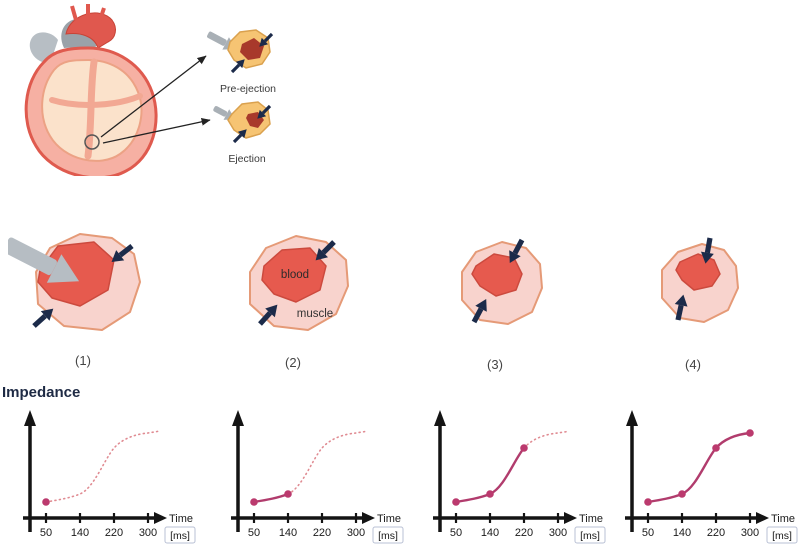 This screenshot has height=557, width=800. What do you see at coordinates (247, 159) in the screenshot?
I see `ejection-label: Ejection` at bounding box center [247, 159].